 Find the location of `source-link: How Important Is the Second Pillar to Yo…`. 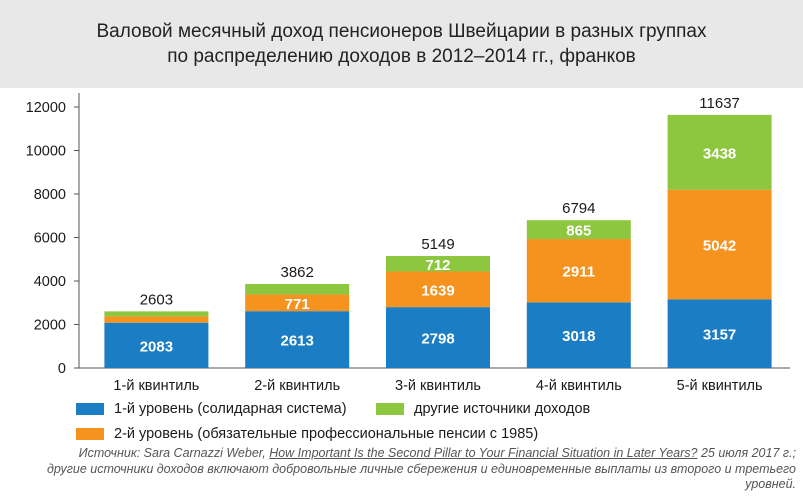

source-link: How Important Is the Second Pillar to Yo… is located at coordinates (483, 453).